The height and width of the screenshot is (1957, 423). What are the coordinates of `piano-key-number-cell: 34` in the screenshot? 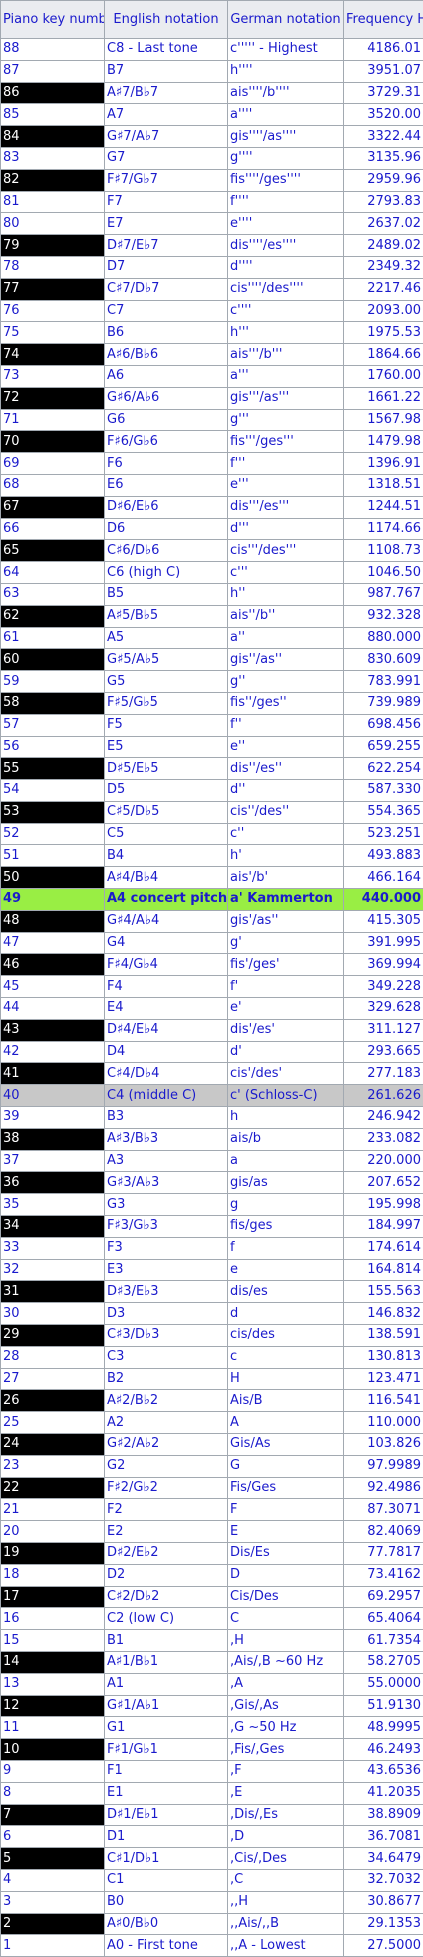 It's located at (53, 1227).